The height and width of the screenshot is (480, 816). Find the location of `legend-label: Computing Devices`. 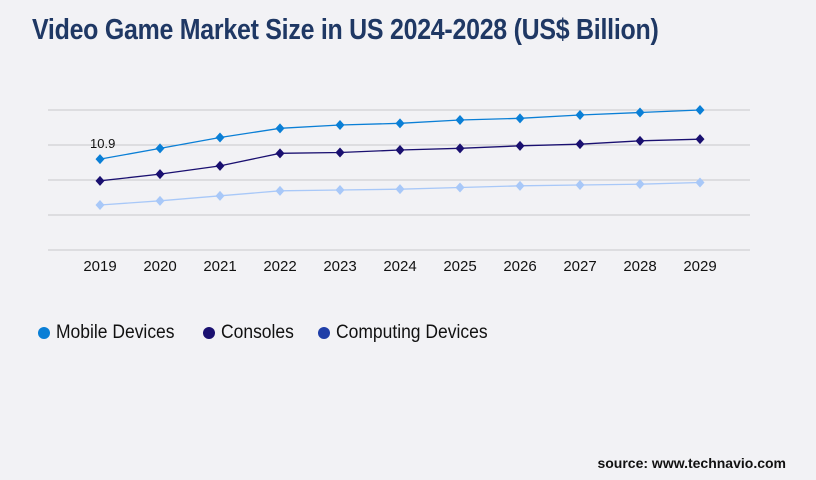

legend-label: Computing Devices is located at coordinates (412, 332).